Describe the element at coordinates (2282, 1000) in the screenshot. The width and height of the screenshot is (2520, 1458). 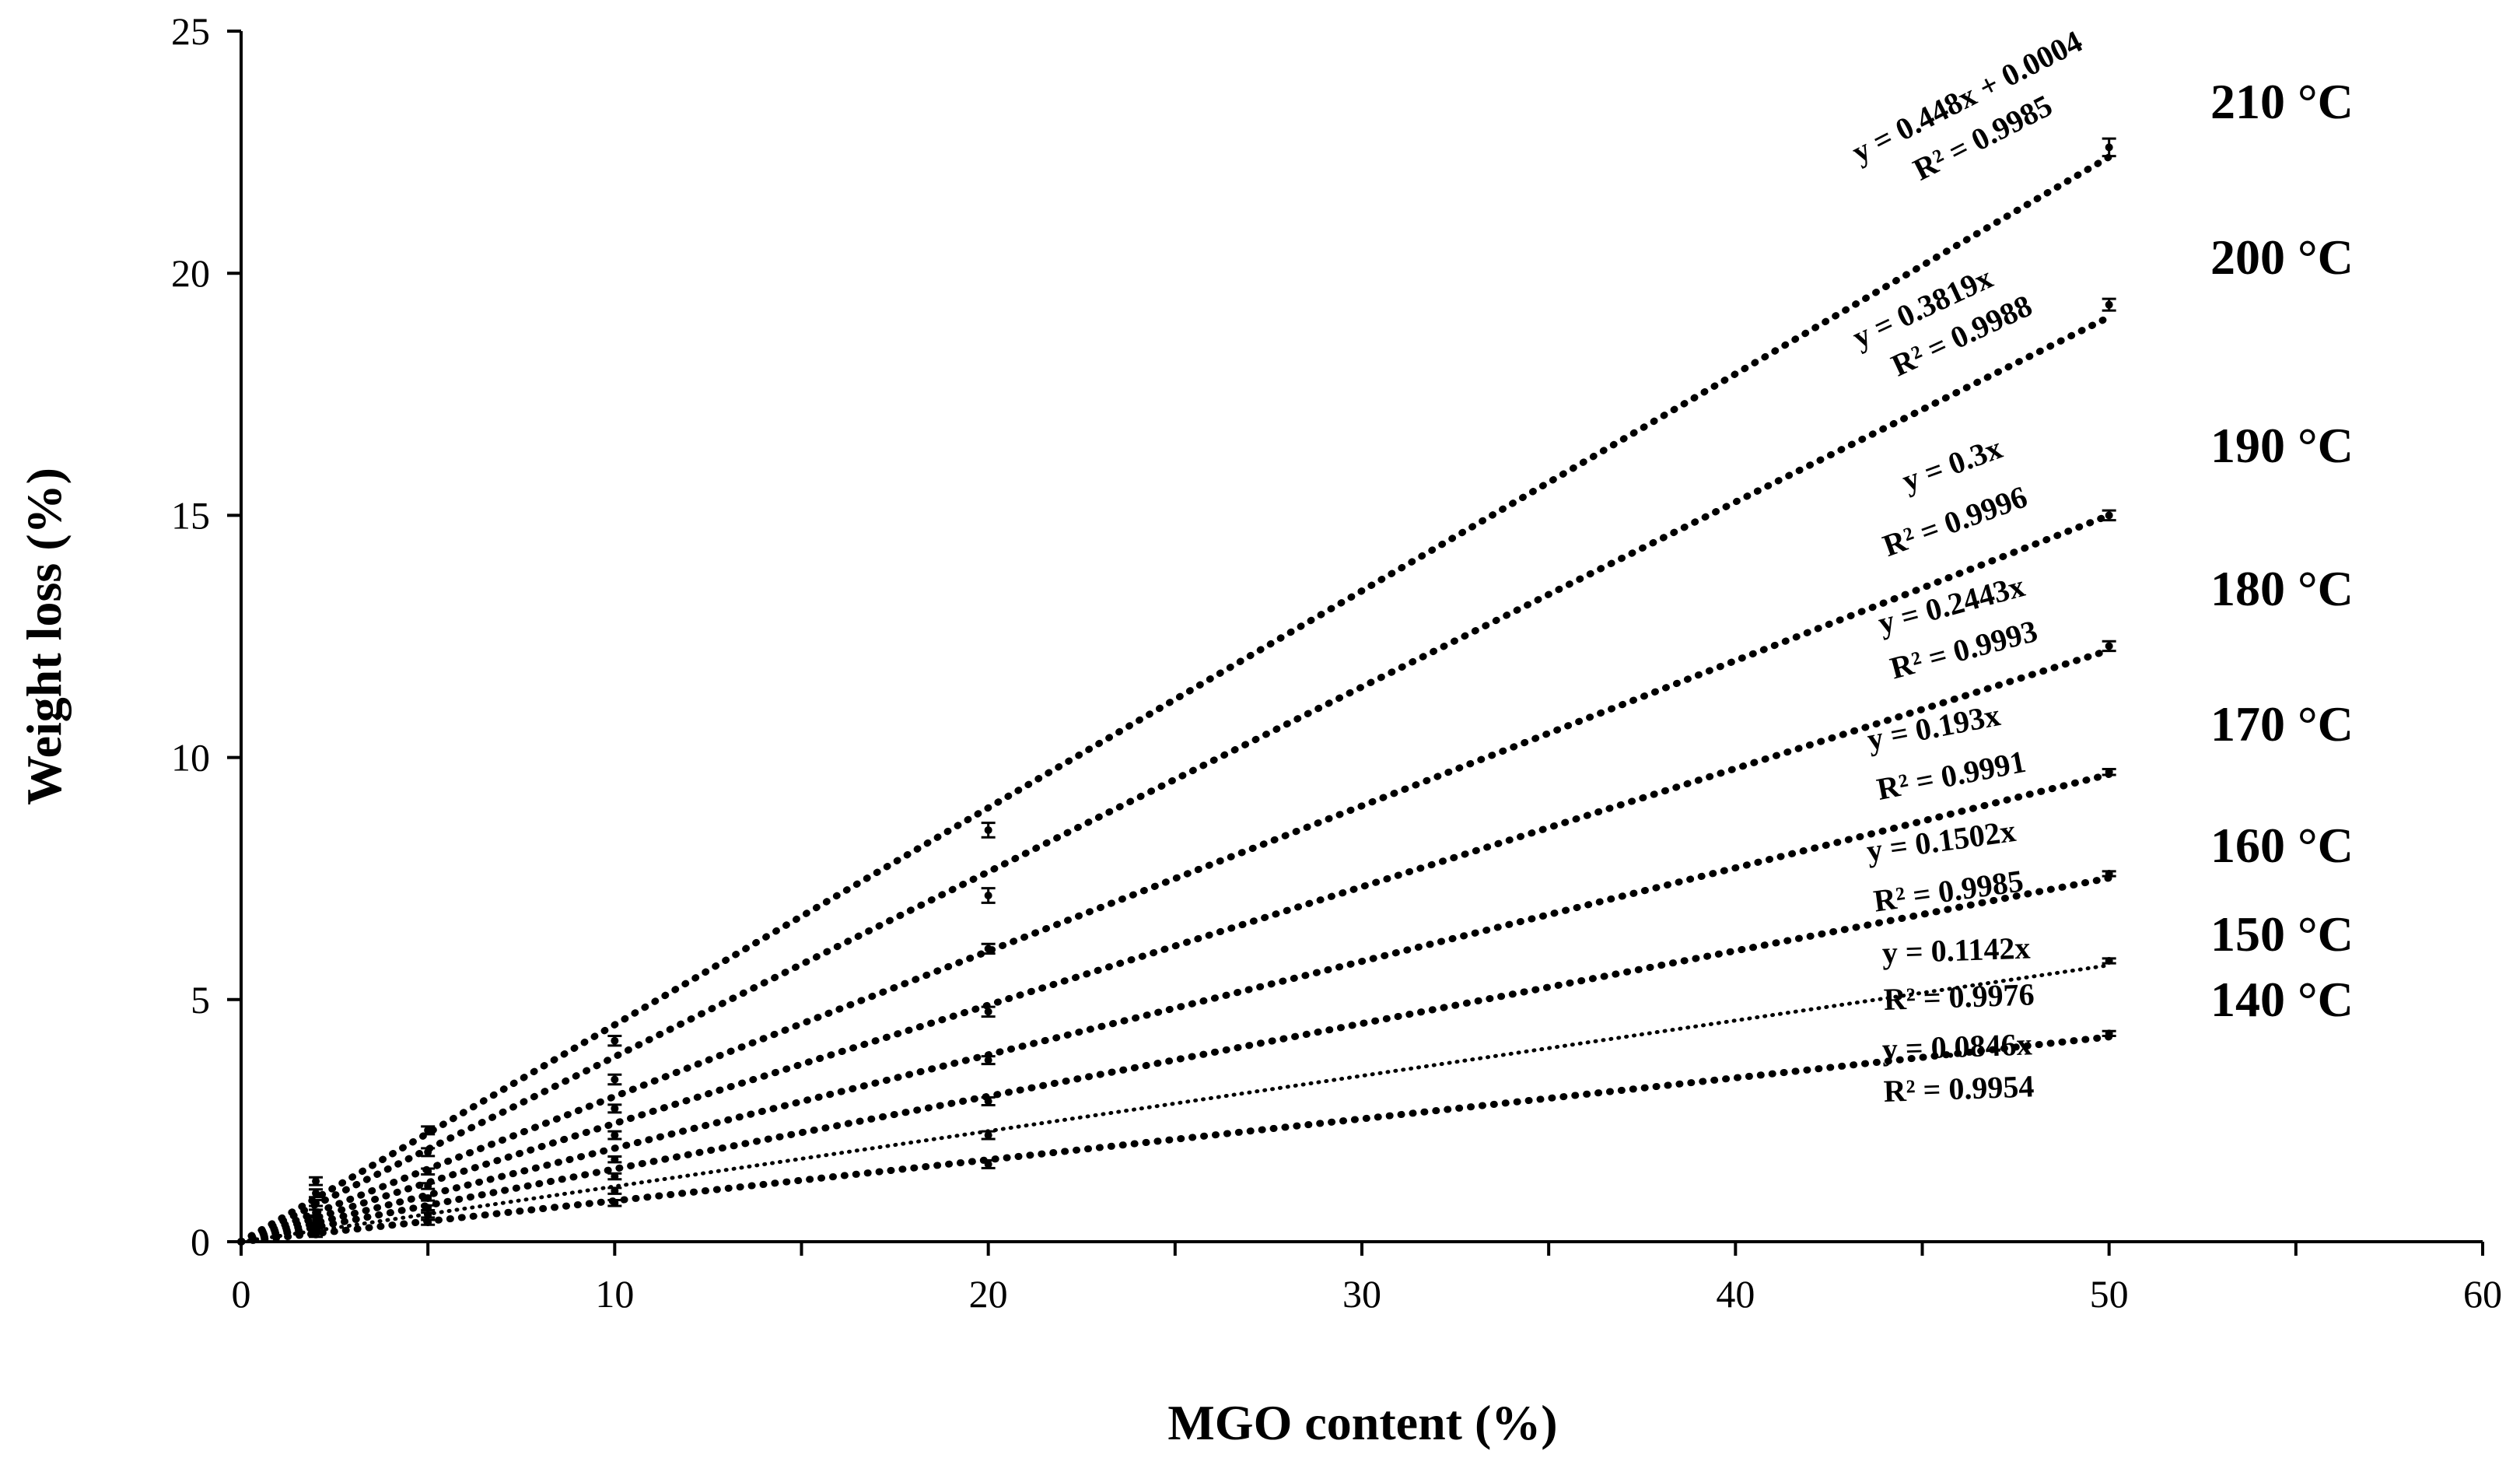
I see `series-label: 140 °C` at that location.